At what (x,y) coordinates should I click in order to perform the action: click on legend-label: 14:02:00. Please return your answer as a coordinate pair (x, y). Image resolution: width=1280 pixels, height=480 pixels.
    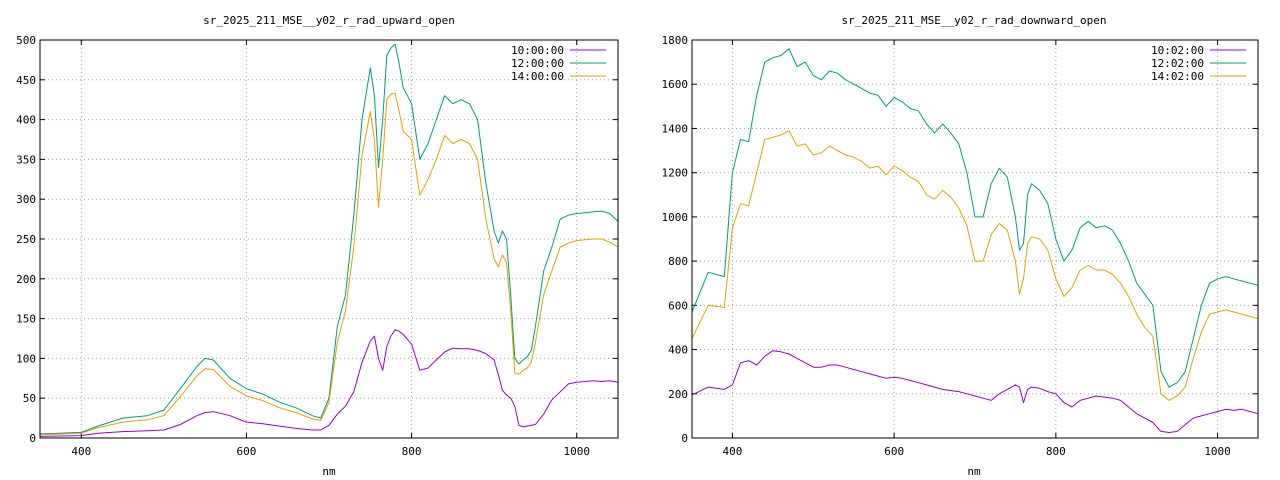
    Looking at the image, I should click on (1177, 76).